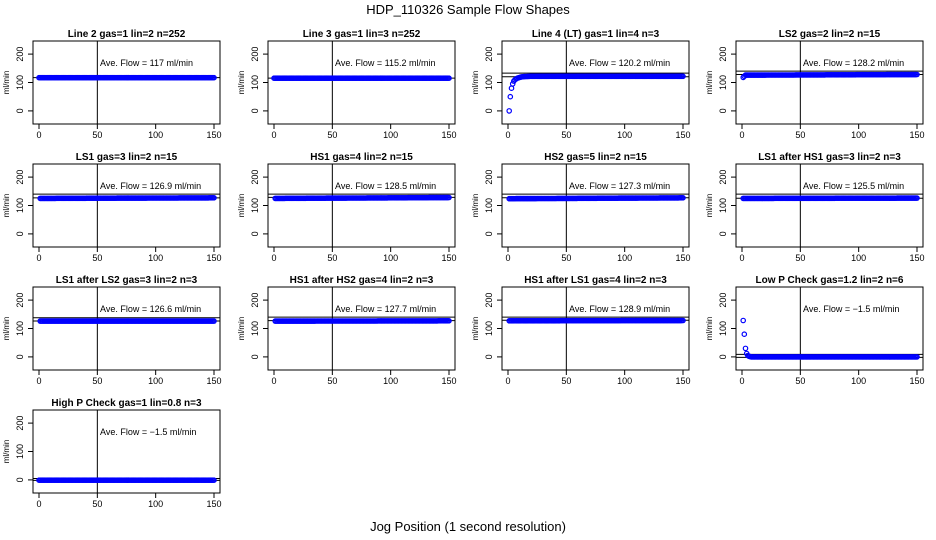 This screenshot has width=936, height=540. What do you see at coordinates (362, 34) in the screenshot?
I see `panel-title: Line 3 gas=1 lin=3 n=252` at bounding box center [362, 34].